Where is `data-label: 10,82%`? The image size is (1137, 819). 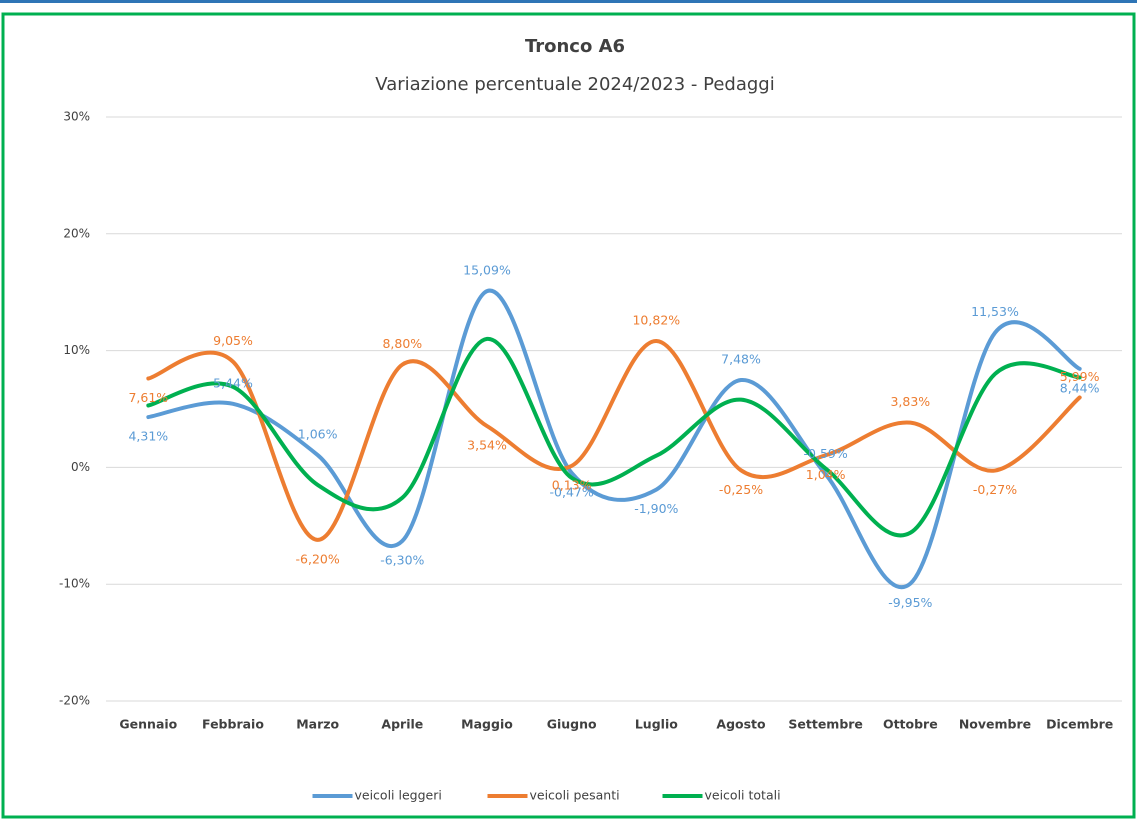 data-label: 10,82% is located at coordinates (656, 320).